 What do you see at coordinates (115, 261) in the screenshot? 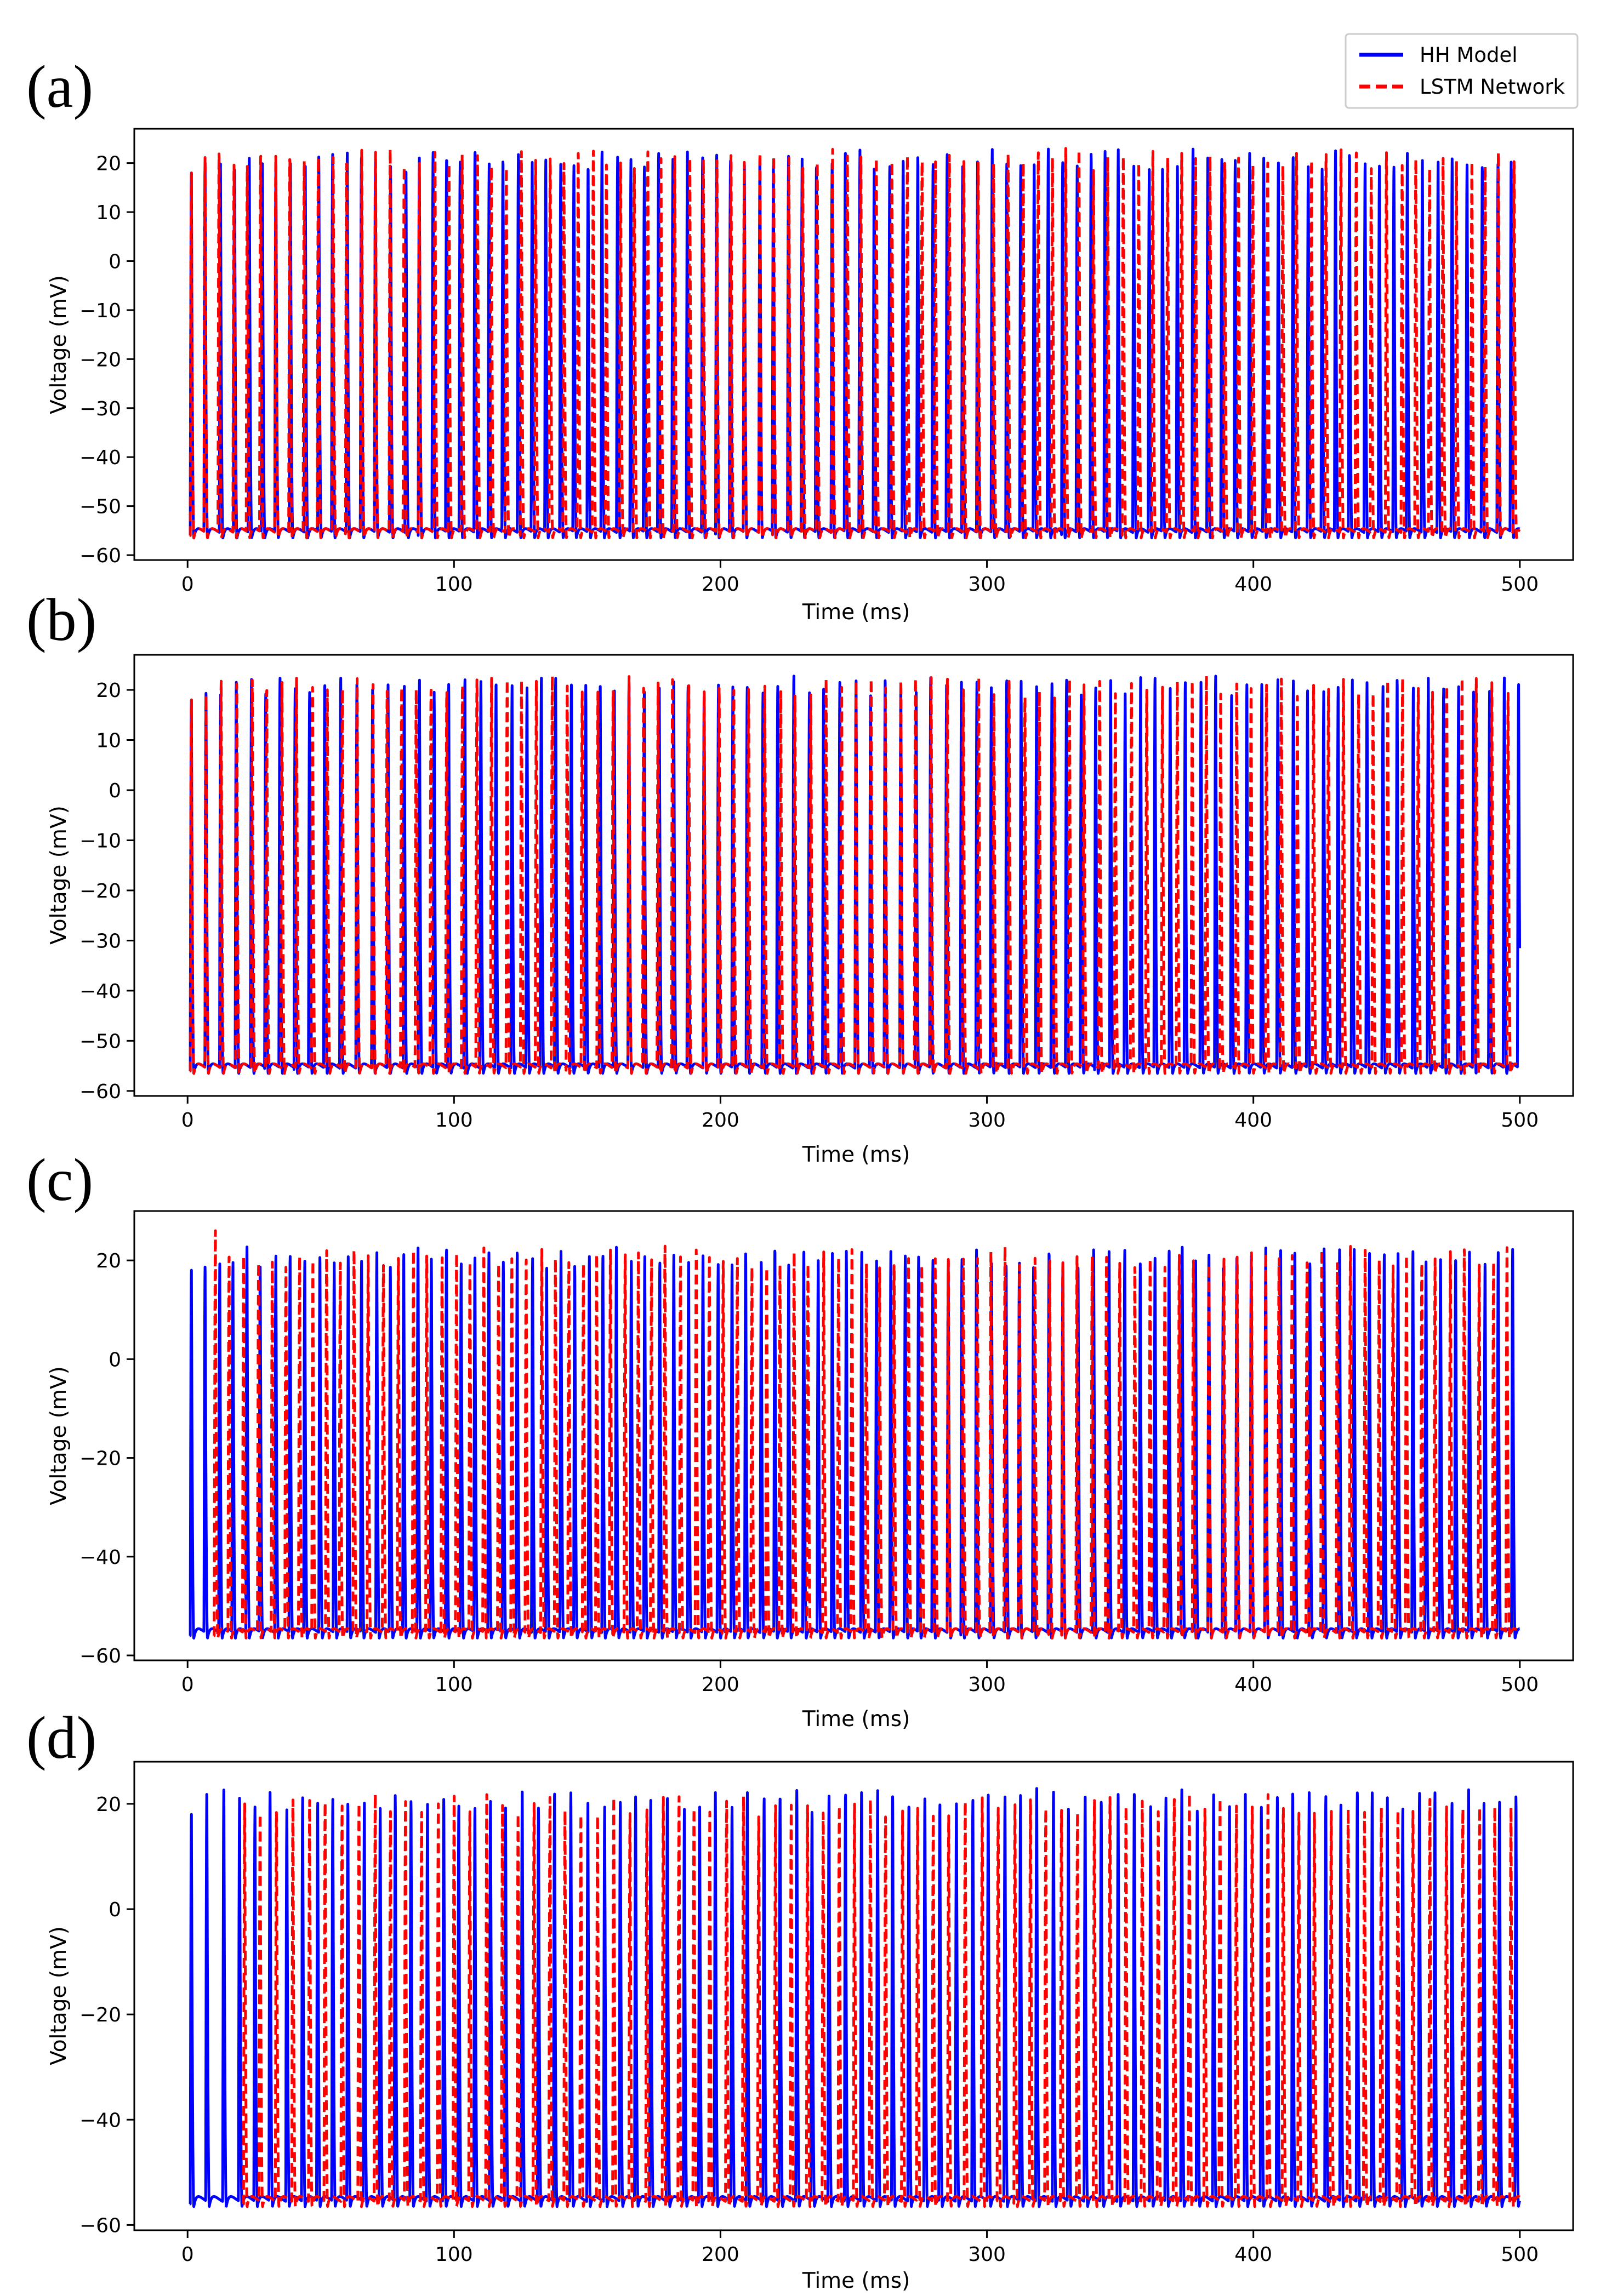
I see `panel-a-y-tick-label: 0` at bounding box center [115, 261].